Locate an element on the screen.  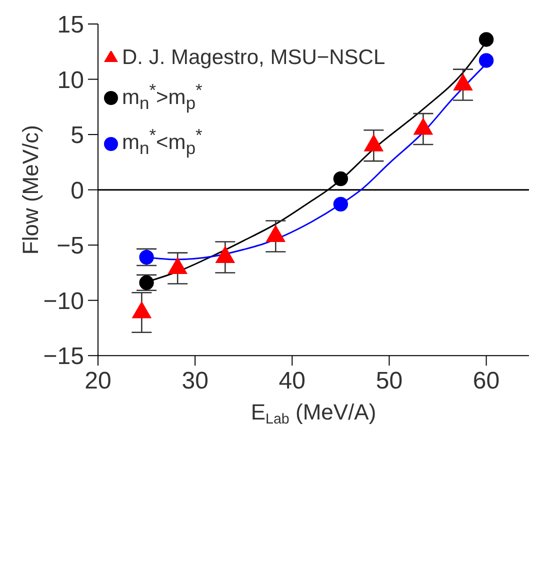
y-tick-label: 0 is located at coordinates (77, 190).